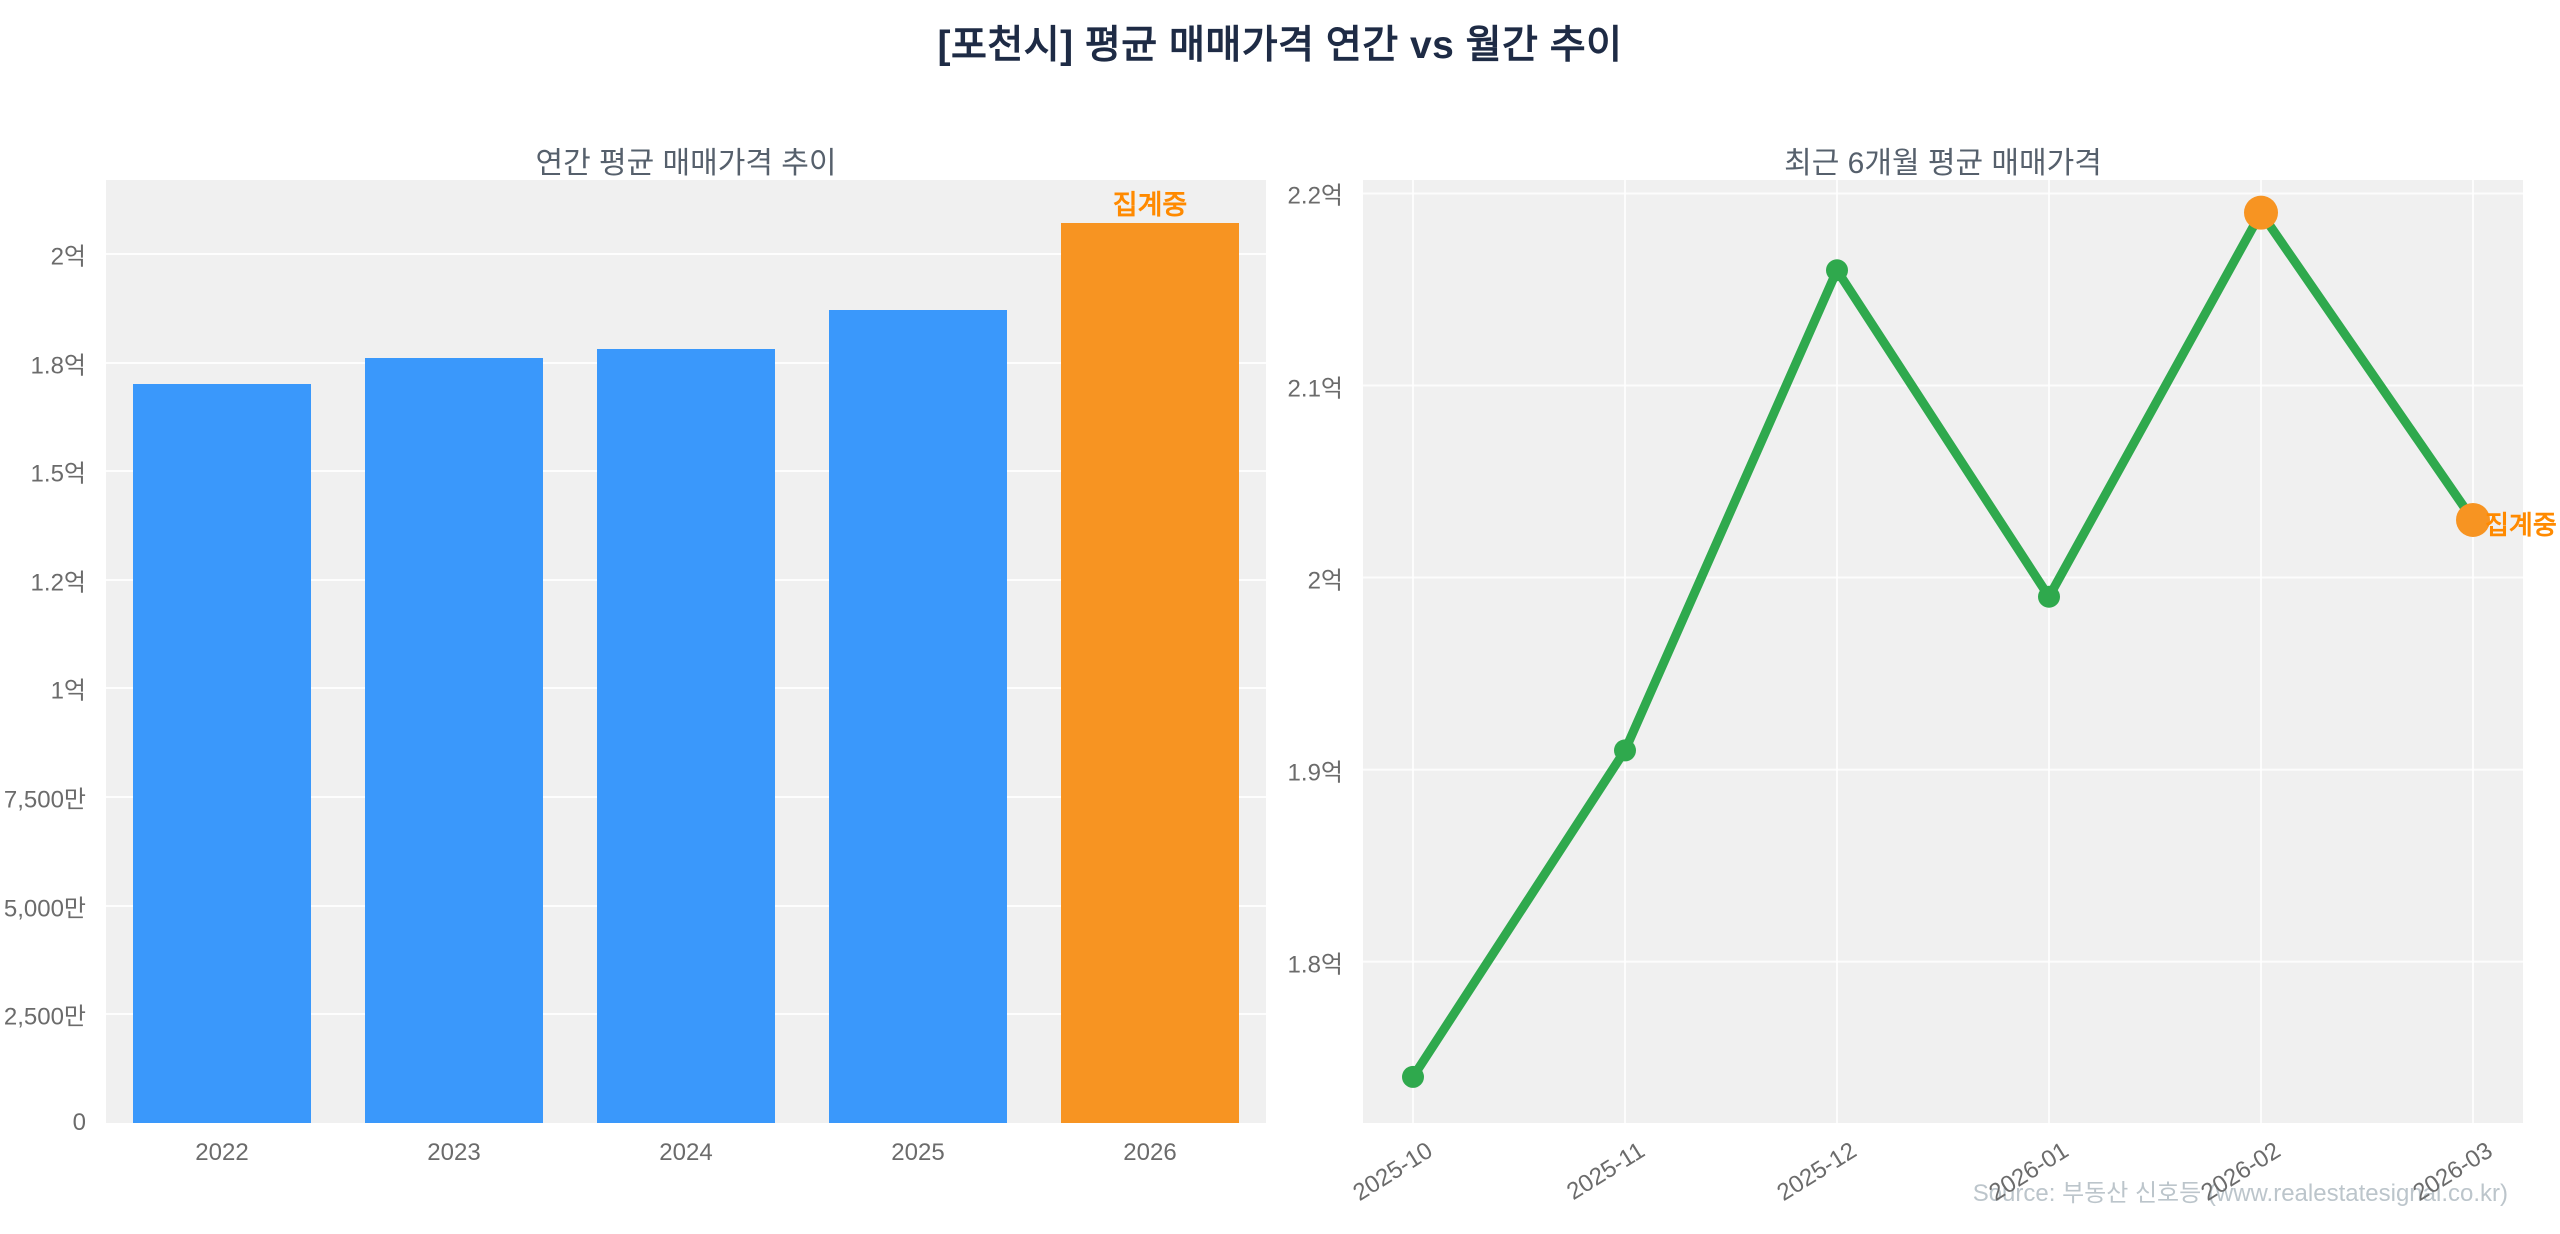 The width and height of the screenshot is (2560, 1234). What do you see at coordinates (686, 253) in the screenshot?
I see `gridline` at bounding box center [686, 253].